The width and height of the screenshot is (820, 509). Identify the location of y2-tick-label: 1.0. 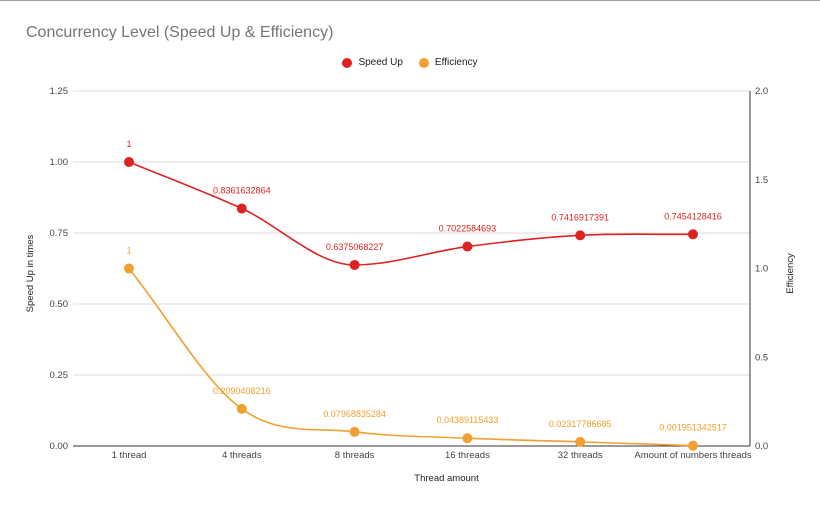
(761, 269).